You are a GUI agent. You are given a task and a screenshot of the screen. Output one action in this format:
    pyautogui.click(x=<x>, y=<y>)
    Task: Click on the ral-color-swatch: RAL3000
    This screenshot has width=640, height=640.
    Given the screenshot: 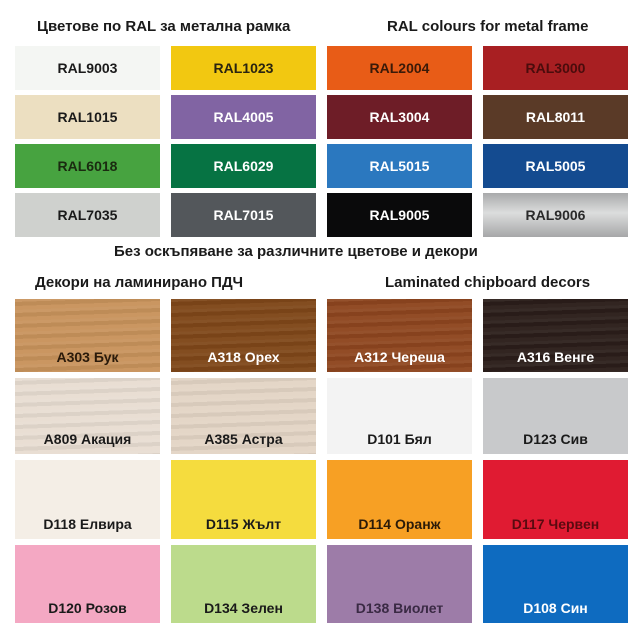 What is the action you would take?
    pyautogui.click(x=555, y=68)
    